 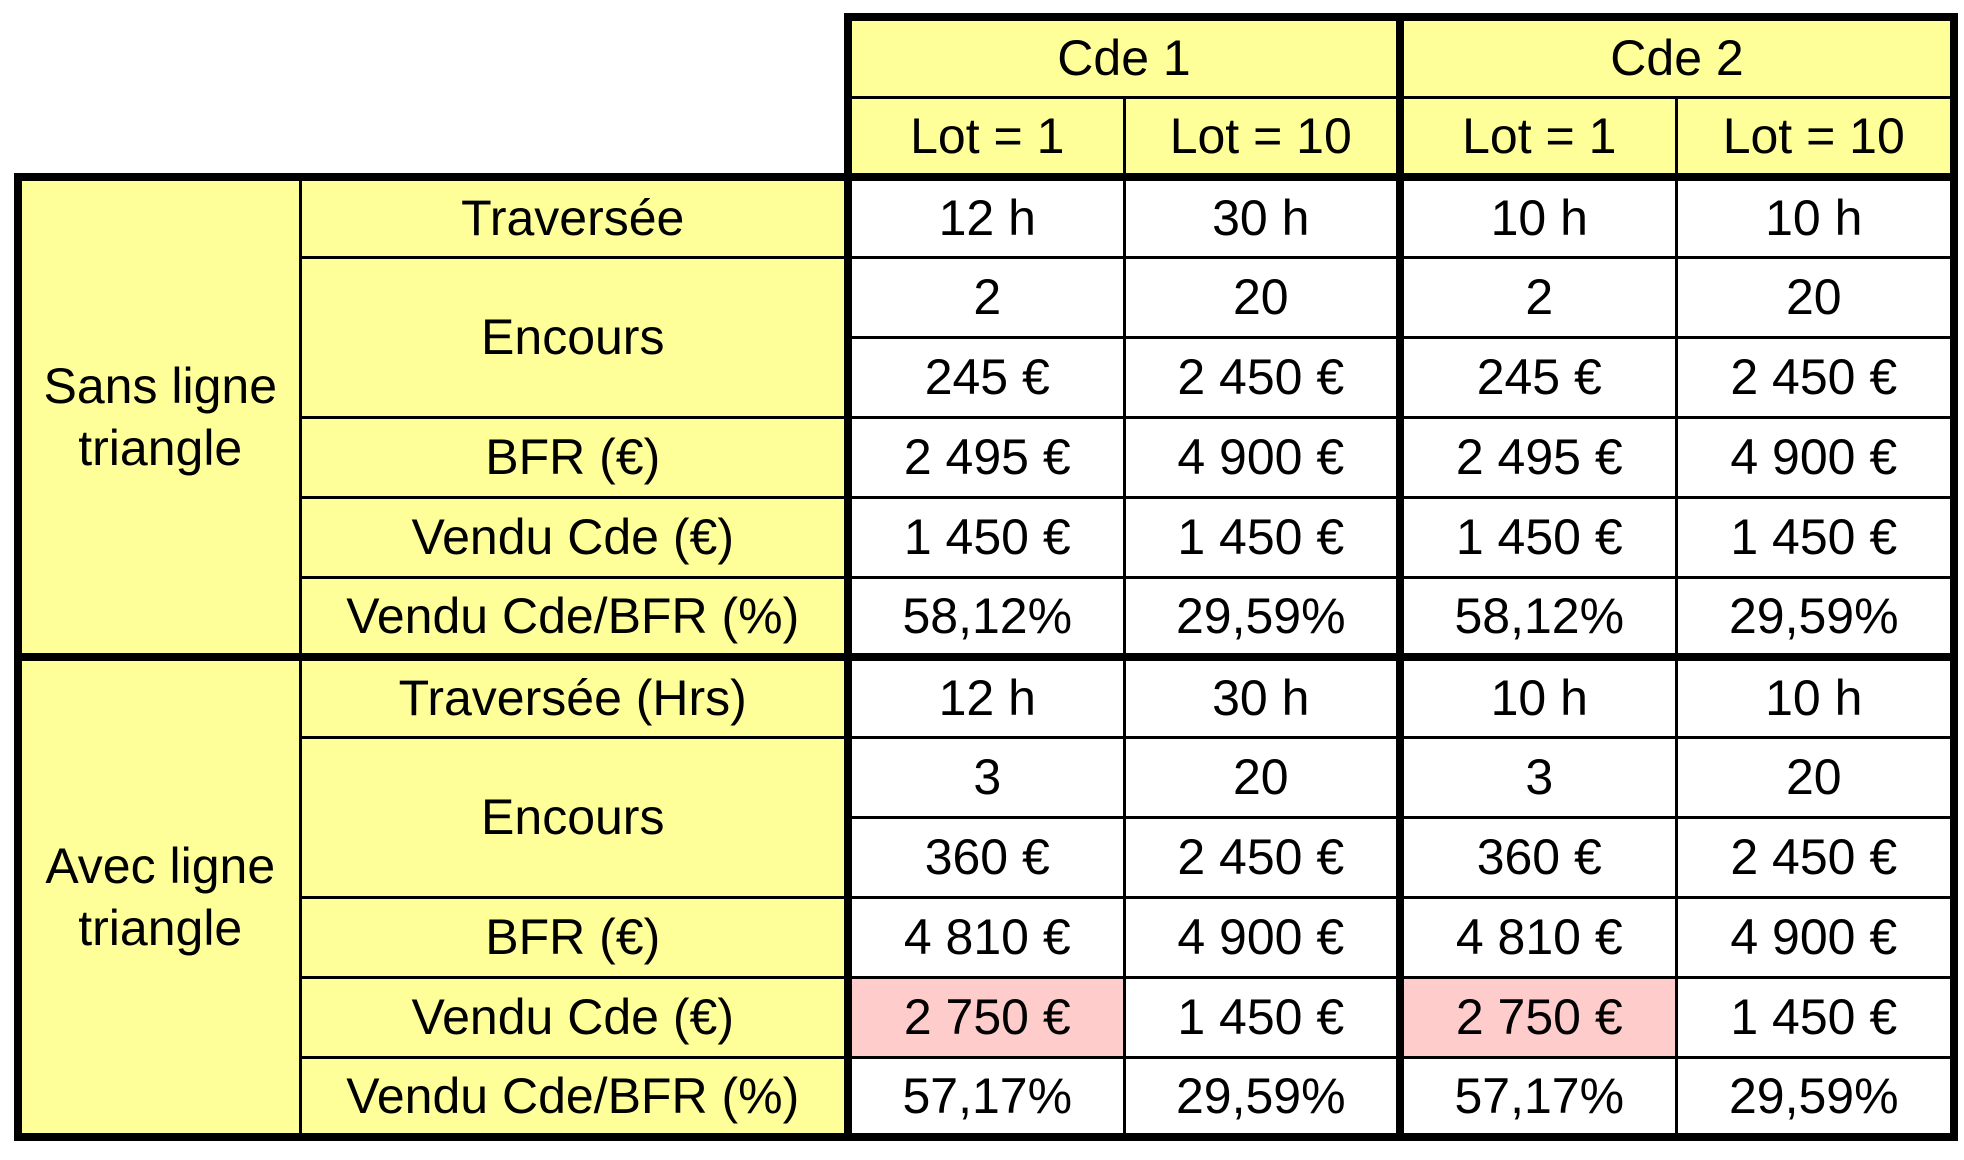 What do you see at coordinates (1816, 138) in the screenshot?
I see `lot-header-cde2-lot10: Lot = 10` at bounding box center [1816, 138].